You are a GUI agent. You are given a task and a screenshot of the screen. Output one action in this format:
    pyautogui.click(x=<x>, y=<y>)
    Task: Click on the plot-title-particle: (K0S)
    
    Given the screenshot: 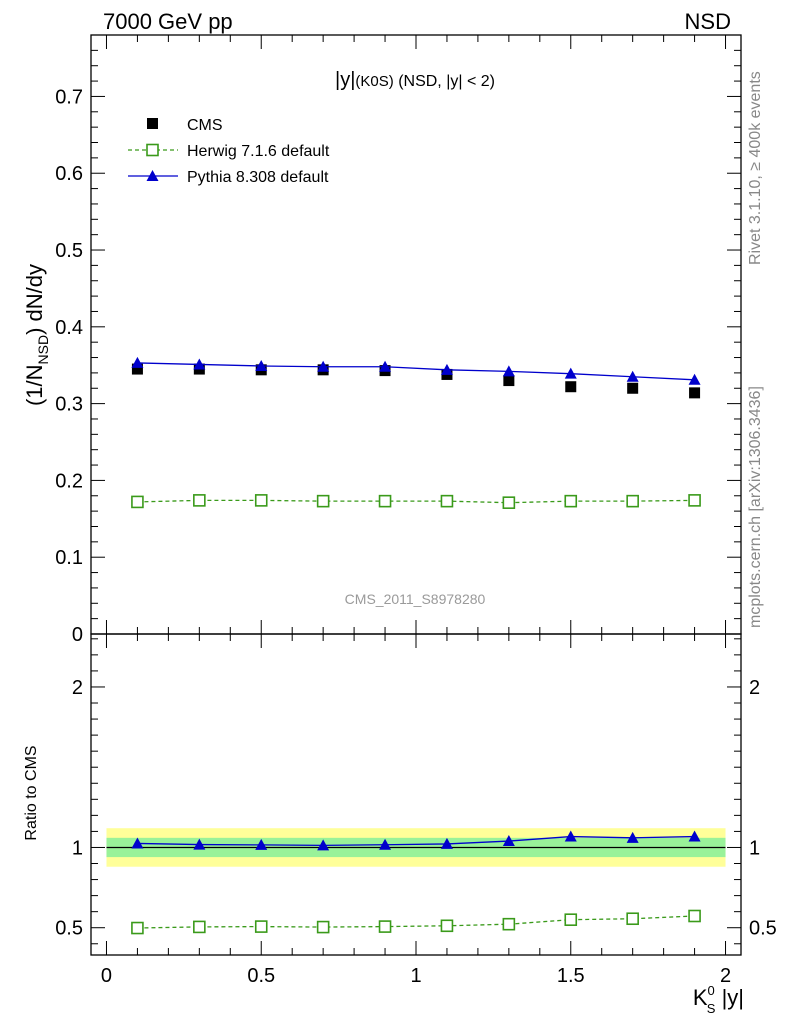 What is the action you would take?
    pyautogui.click(x=374, y=81)
    